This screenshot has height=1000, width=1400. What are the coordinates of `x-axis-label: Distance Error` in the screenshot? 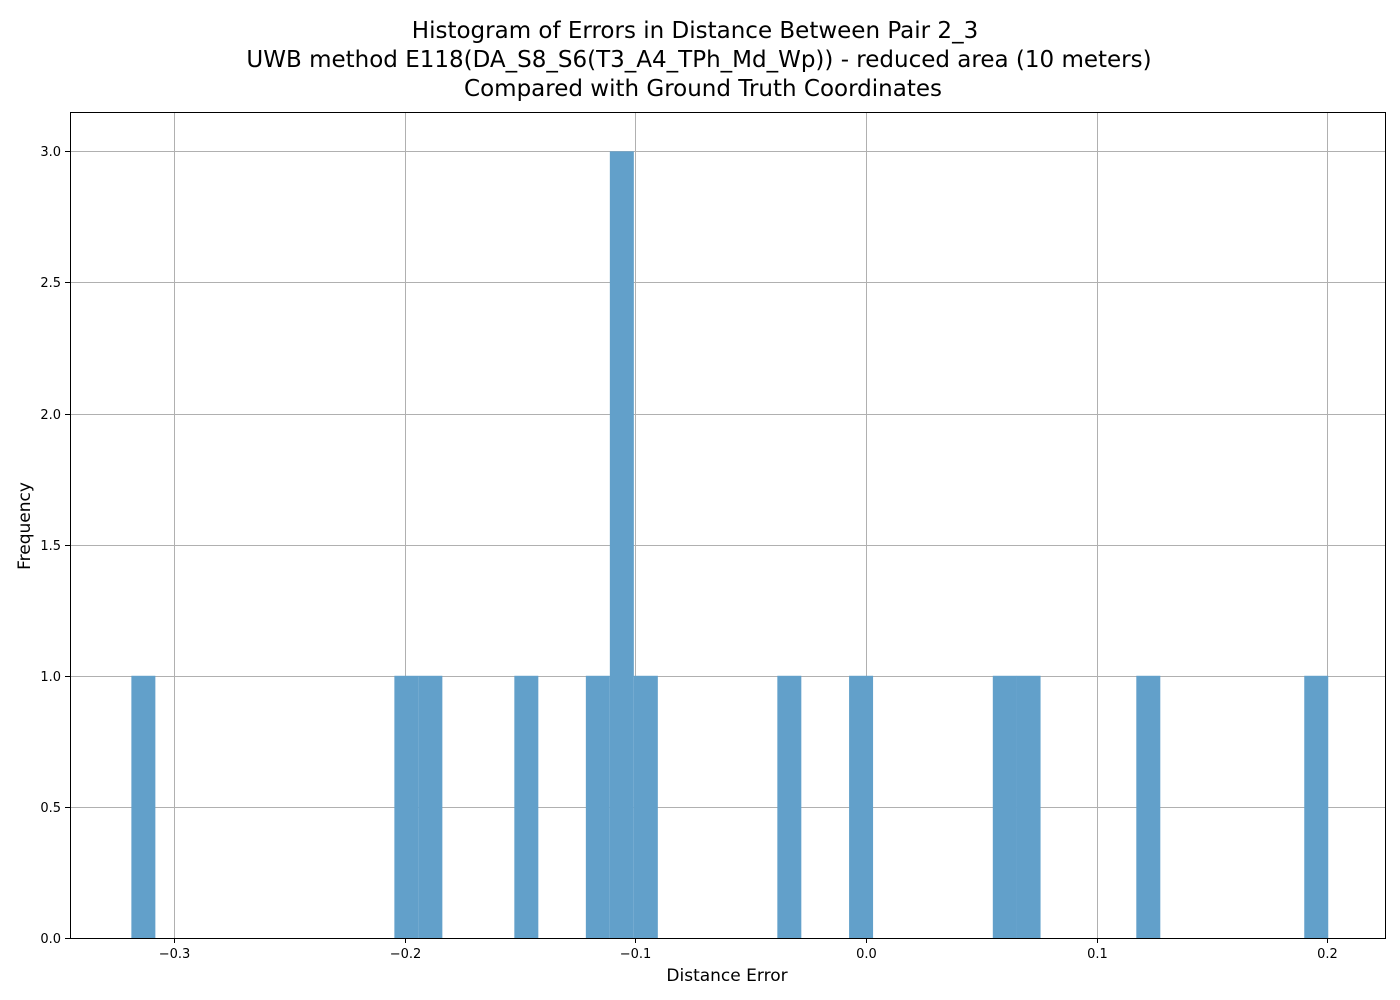 It's located at (726, 976).